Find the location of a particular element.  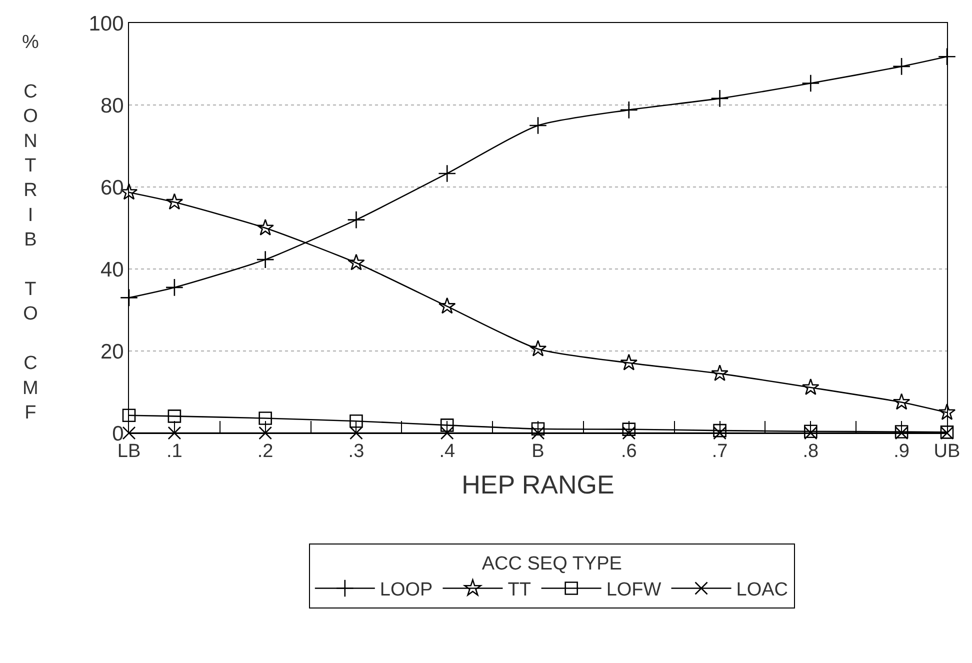

x-tick-label: .4 is located at coordinates (447, 451).